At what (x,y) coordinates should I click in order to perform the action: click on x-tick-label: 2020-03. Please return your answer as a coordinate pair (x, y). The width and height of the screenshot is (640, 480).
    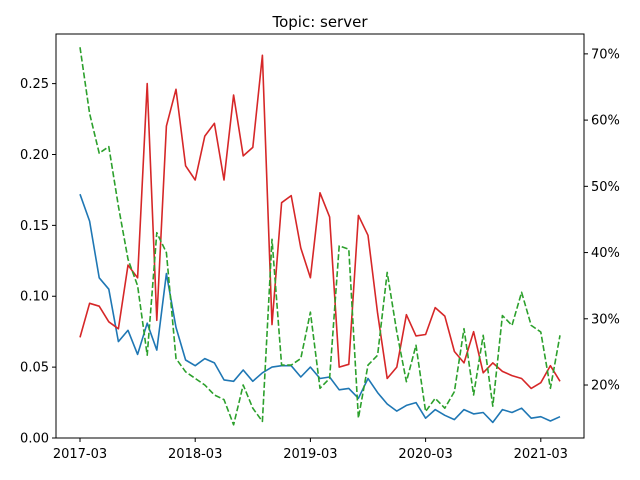
    Looking at the image, I should click on (425, 454).